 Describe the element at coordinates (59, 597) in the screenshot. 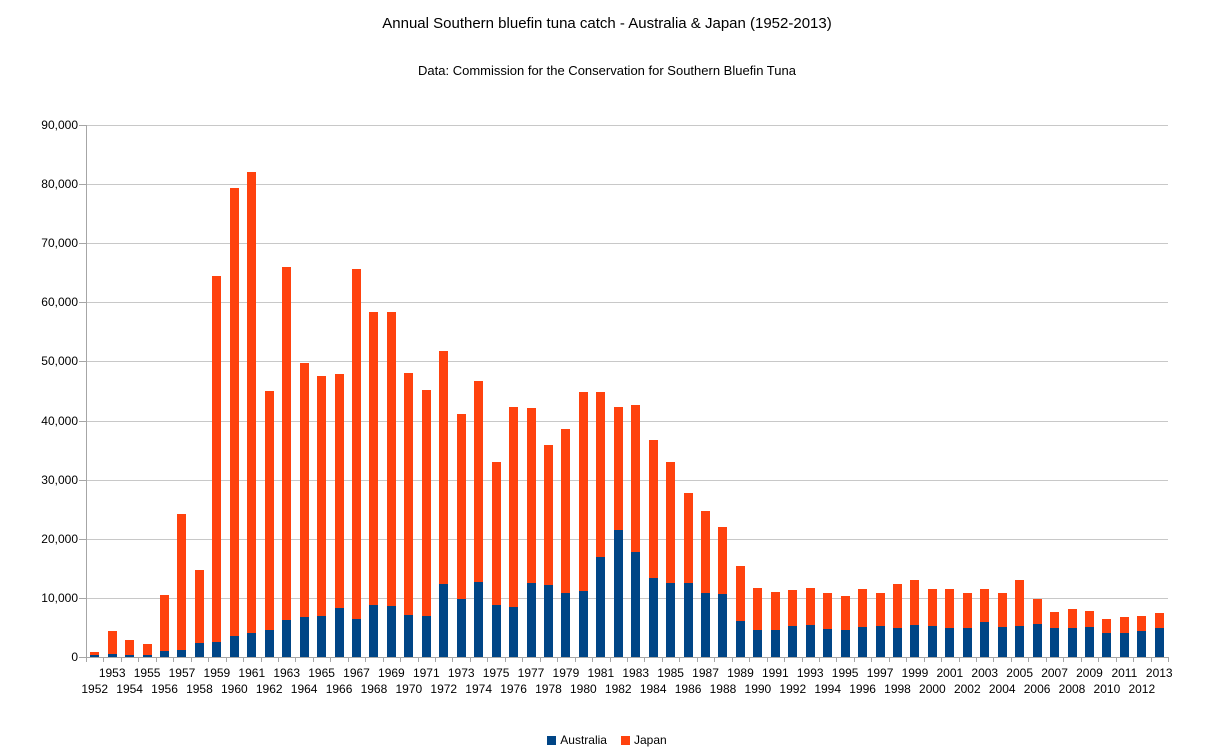

I see `y-tick-label-10000: 10,000` at that location.